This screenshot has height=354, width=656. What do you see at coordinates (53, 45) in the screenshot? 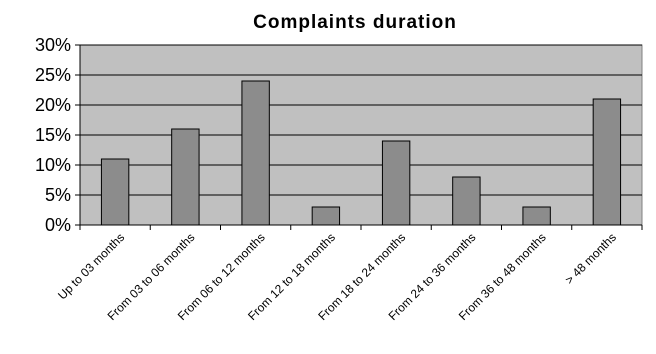
I see `y-tick-label: 30%` at bounding box center [53, 45].